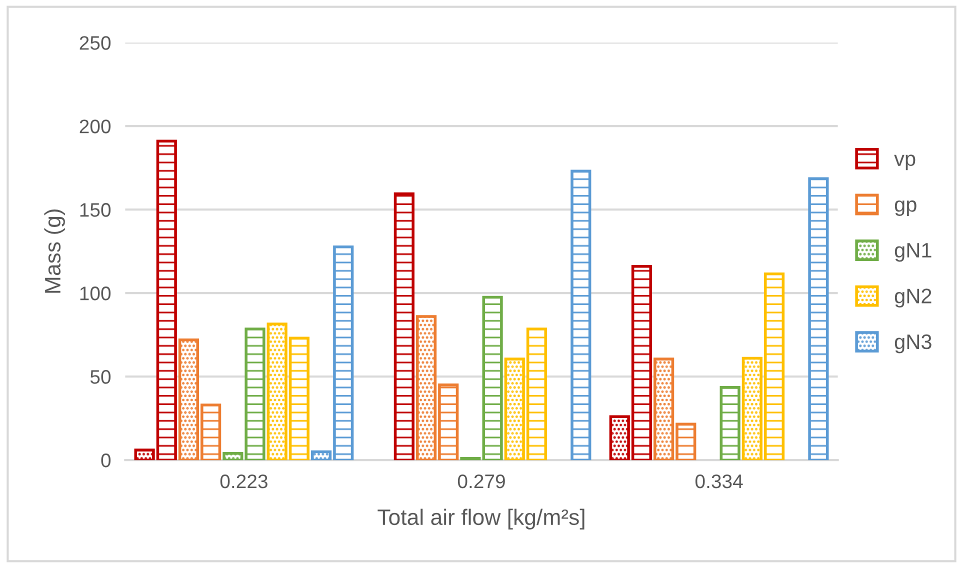 Image resolution: width=963 pixels, height=568 pixels. I want to click on y-tick-label: 150, so click(95, 210).